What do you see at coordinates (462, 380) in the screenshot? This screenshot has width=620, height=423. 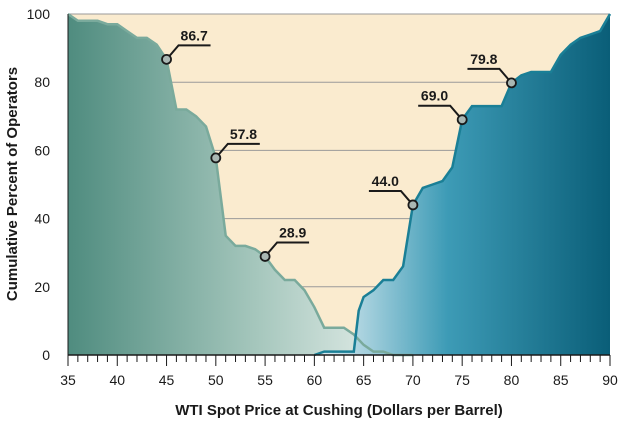 I see `x-tick-label: 75` at bounding box center [462, 380].